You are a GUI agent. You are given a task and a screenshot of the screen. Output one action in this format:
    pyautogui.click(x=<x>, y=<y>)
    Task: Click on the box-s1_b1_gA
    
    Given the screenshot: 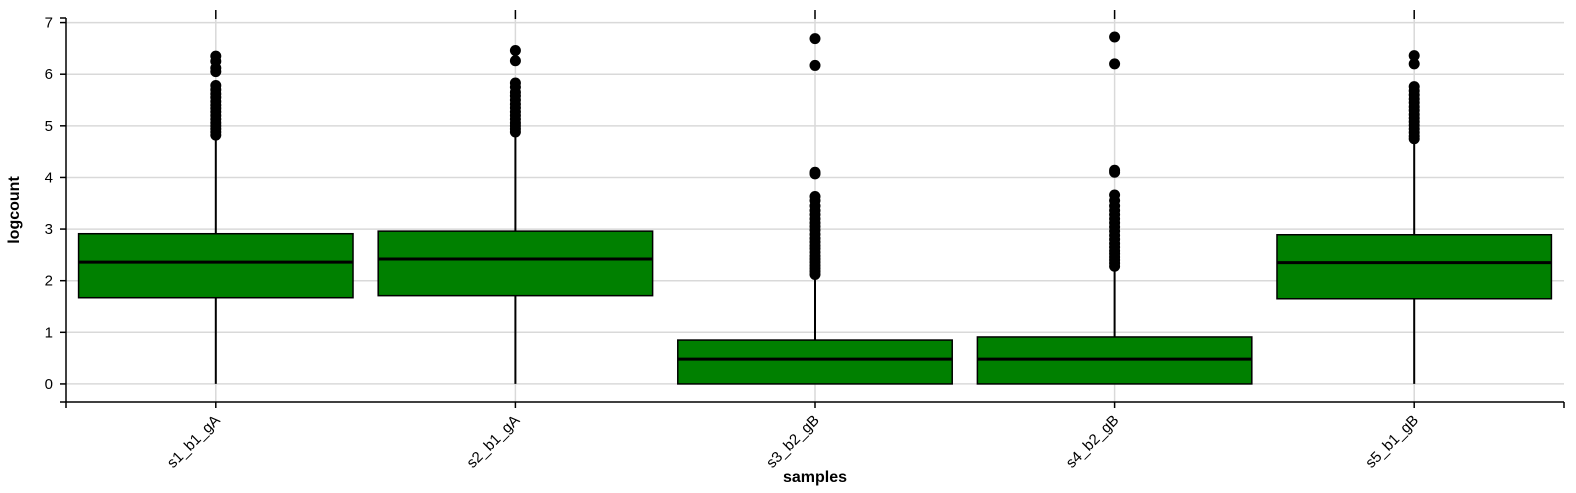 What is the action you would take?
    pyautogui.click(x=215, y=217)
    